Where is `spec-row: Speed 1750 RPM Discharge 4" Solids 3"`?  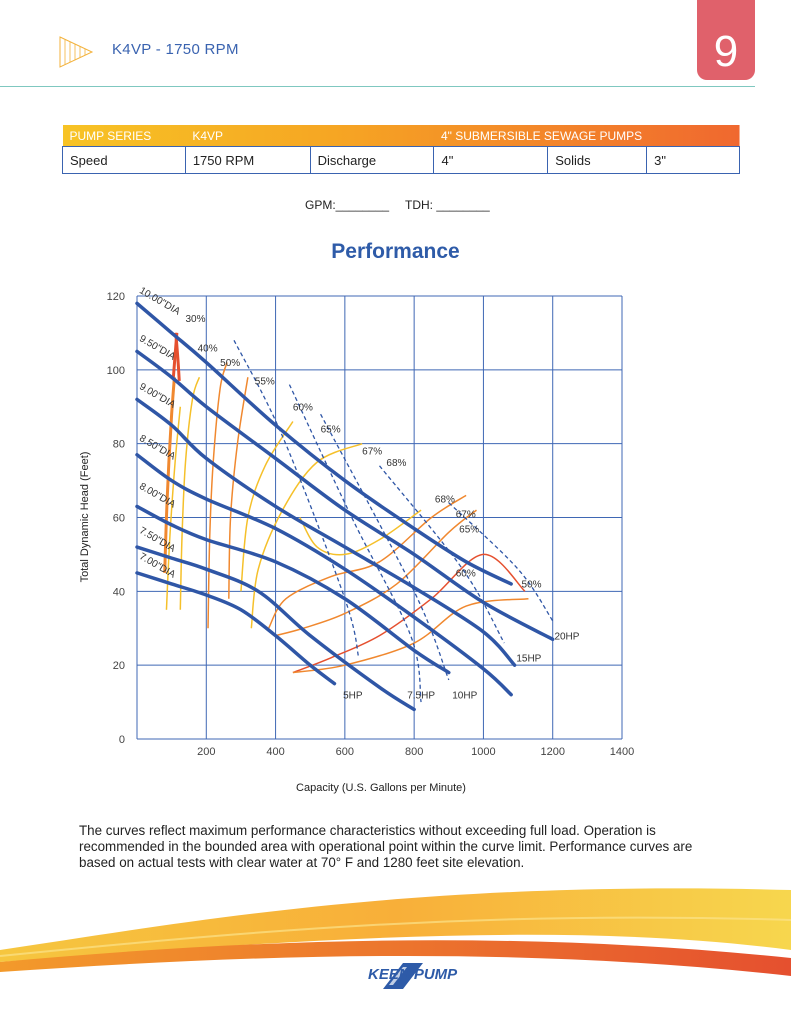 spec-row: Speed 1750 RPM Discharge 4" Solids 3" is located at coordinates (401, 160).